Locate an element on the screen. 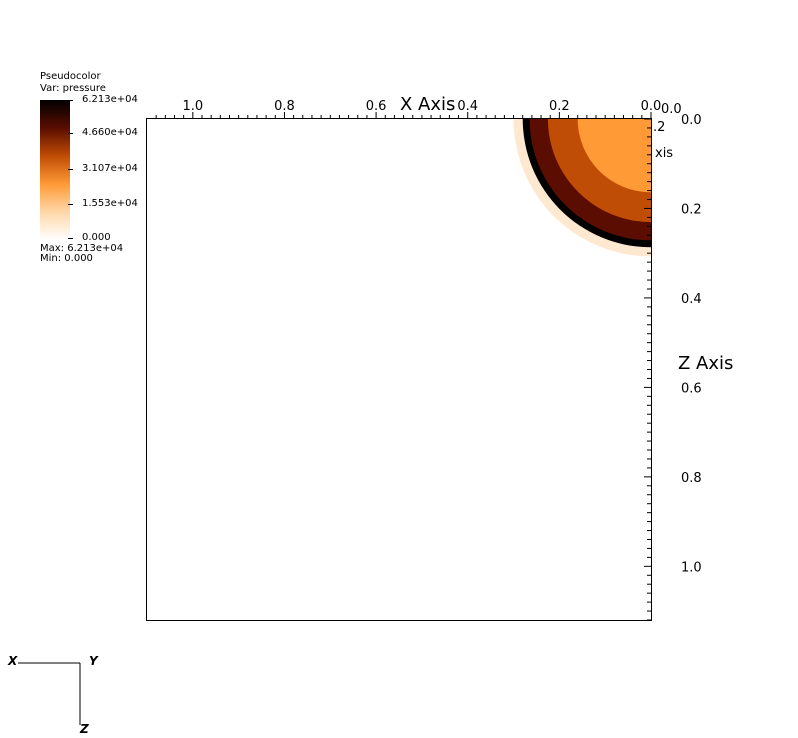 The image size is (798, 738). z-axis-ticks: 0.0 0.2 0.4 0.6 0.8 1.0 is located at coordinates (673, 367).